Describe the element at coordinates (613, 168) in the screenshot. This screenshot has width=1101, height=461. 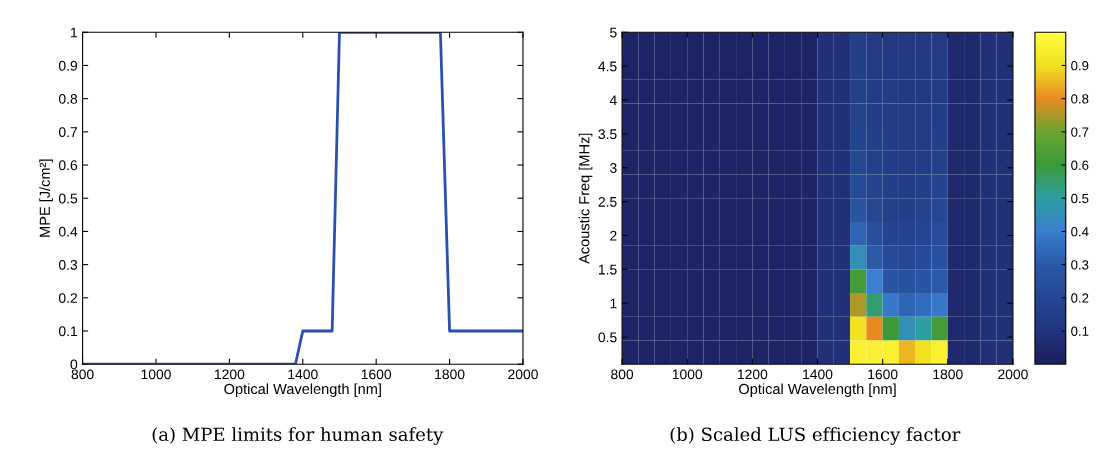
I see `y-tick-label: 3` at that location.